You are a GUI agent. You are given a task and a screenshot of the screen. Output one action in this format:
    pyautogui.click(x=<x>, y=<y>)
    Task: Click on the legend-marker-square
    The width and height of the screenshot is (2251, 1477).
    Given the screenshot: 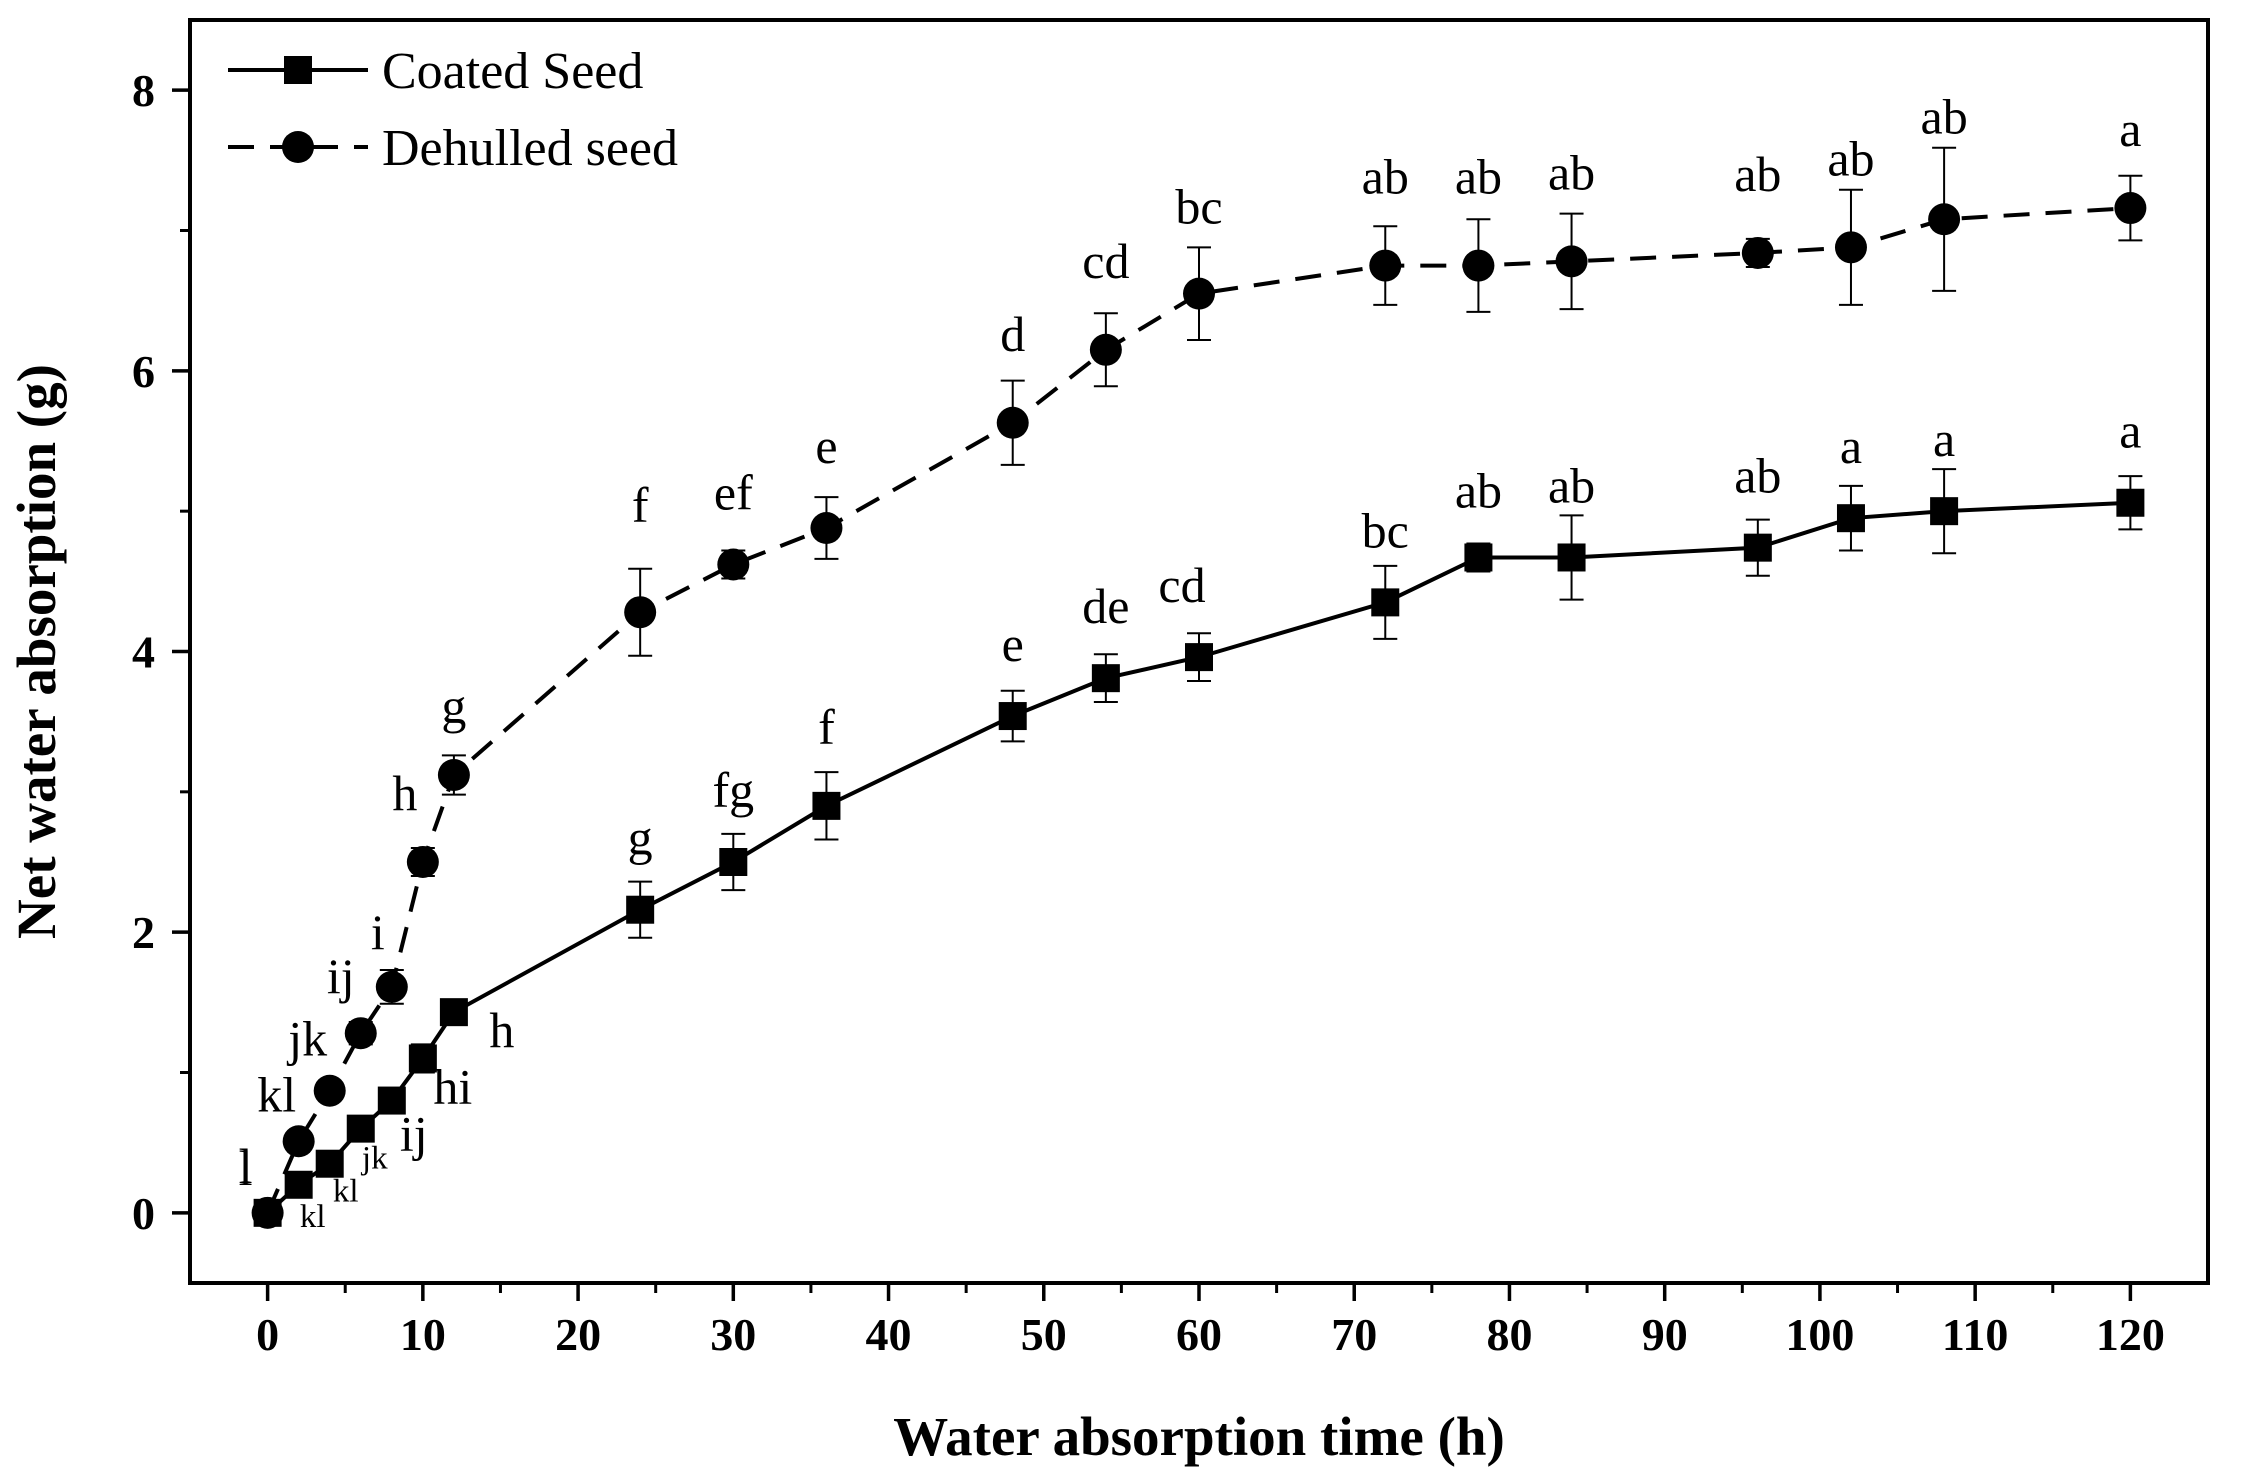 What is the action you would take?
    pyautogui.click(x=298, y=70)
    